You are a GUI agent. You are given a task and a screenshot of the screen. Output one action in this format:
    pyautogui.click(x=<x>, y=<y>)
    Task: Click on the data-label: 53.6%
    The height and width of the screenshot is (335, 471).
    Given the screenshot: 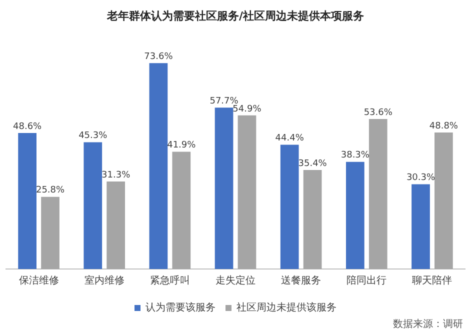 What is the action you would take?
    pyautogui.click(x=378, y=113)
    